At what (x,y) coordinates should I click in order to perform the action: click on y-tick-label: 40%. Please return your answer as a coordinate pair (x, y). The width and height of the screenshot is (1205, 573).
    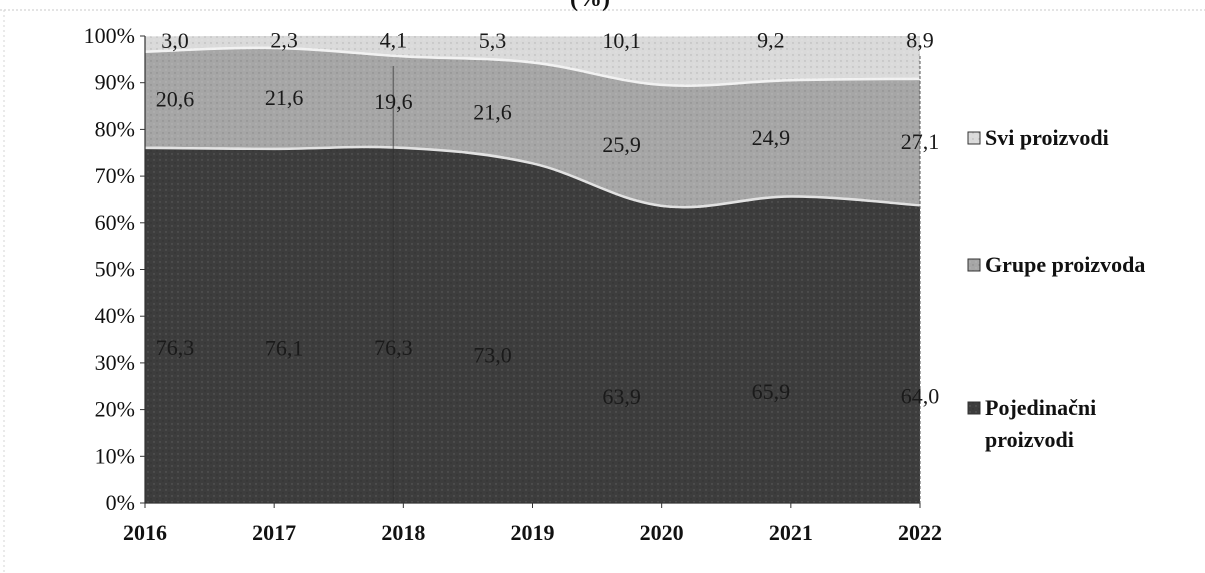
    Looking at the image, I should click on (115, 315).